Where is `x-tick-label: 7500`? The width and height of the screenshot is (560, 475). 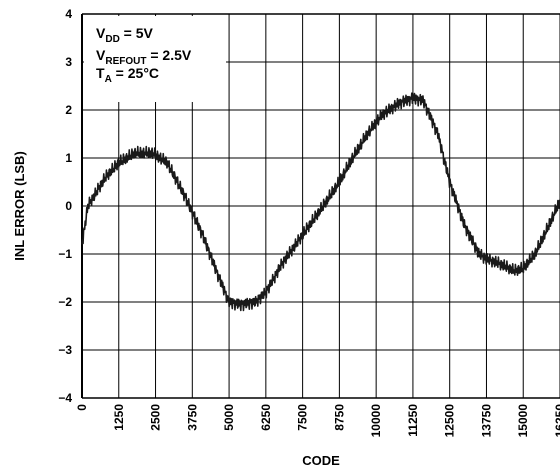
x-tick-label: 7500 is located at coordinates (303, 417).